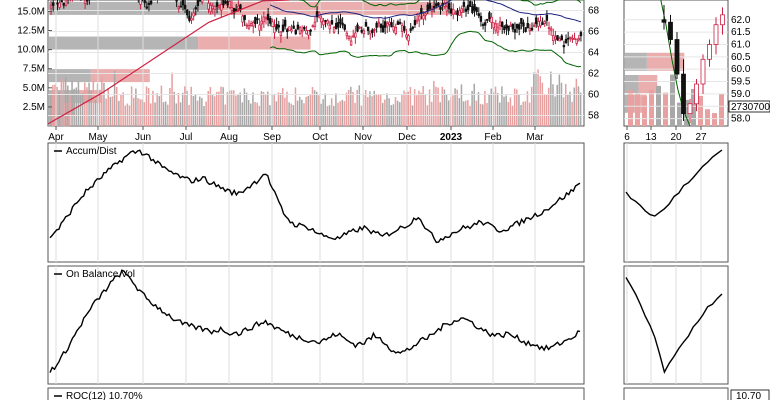  What do you see at coordinates (440, 4) in the screenshot?
I see `bollinger-upper` at bounding box center [440, 4].